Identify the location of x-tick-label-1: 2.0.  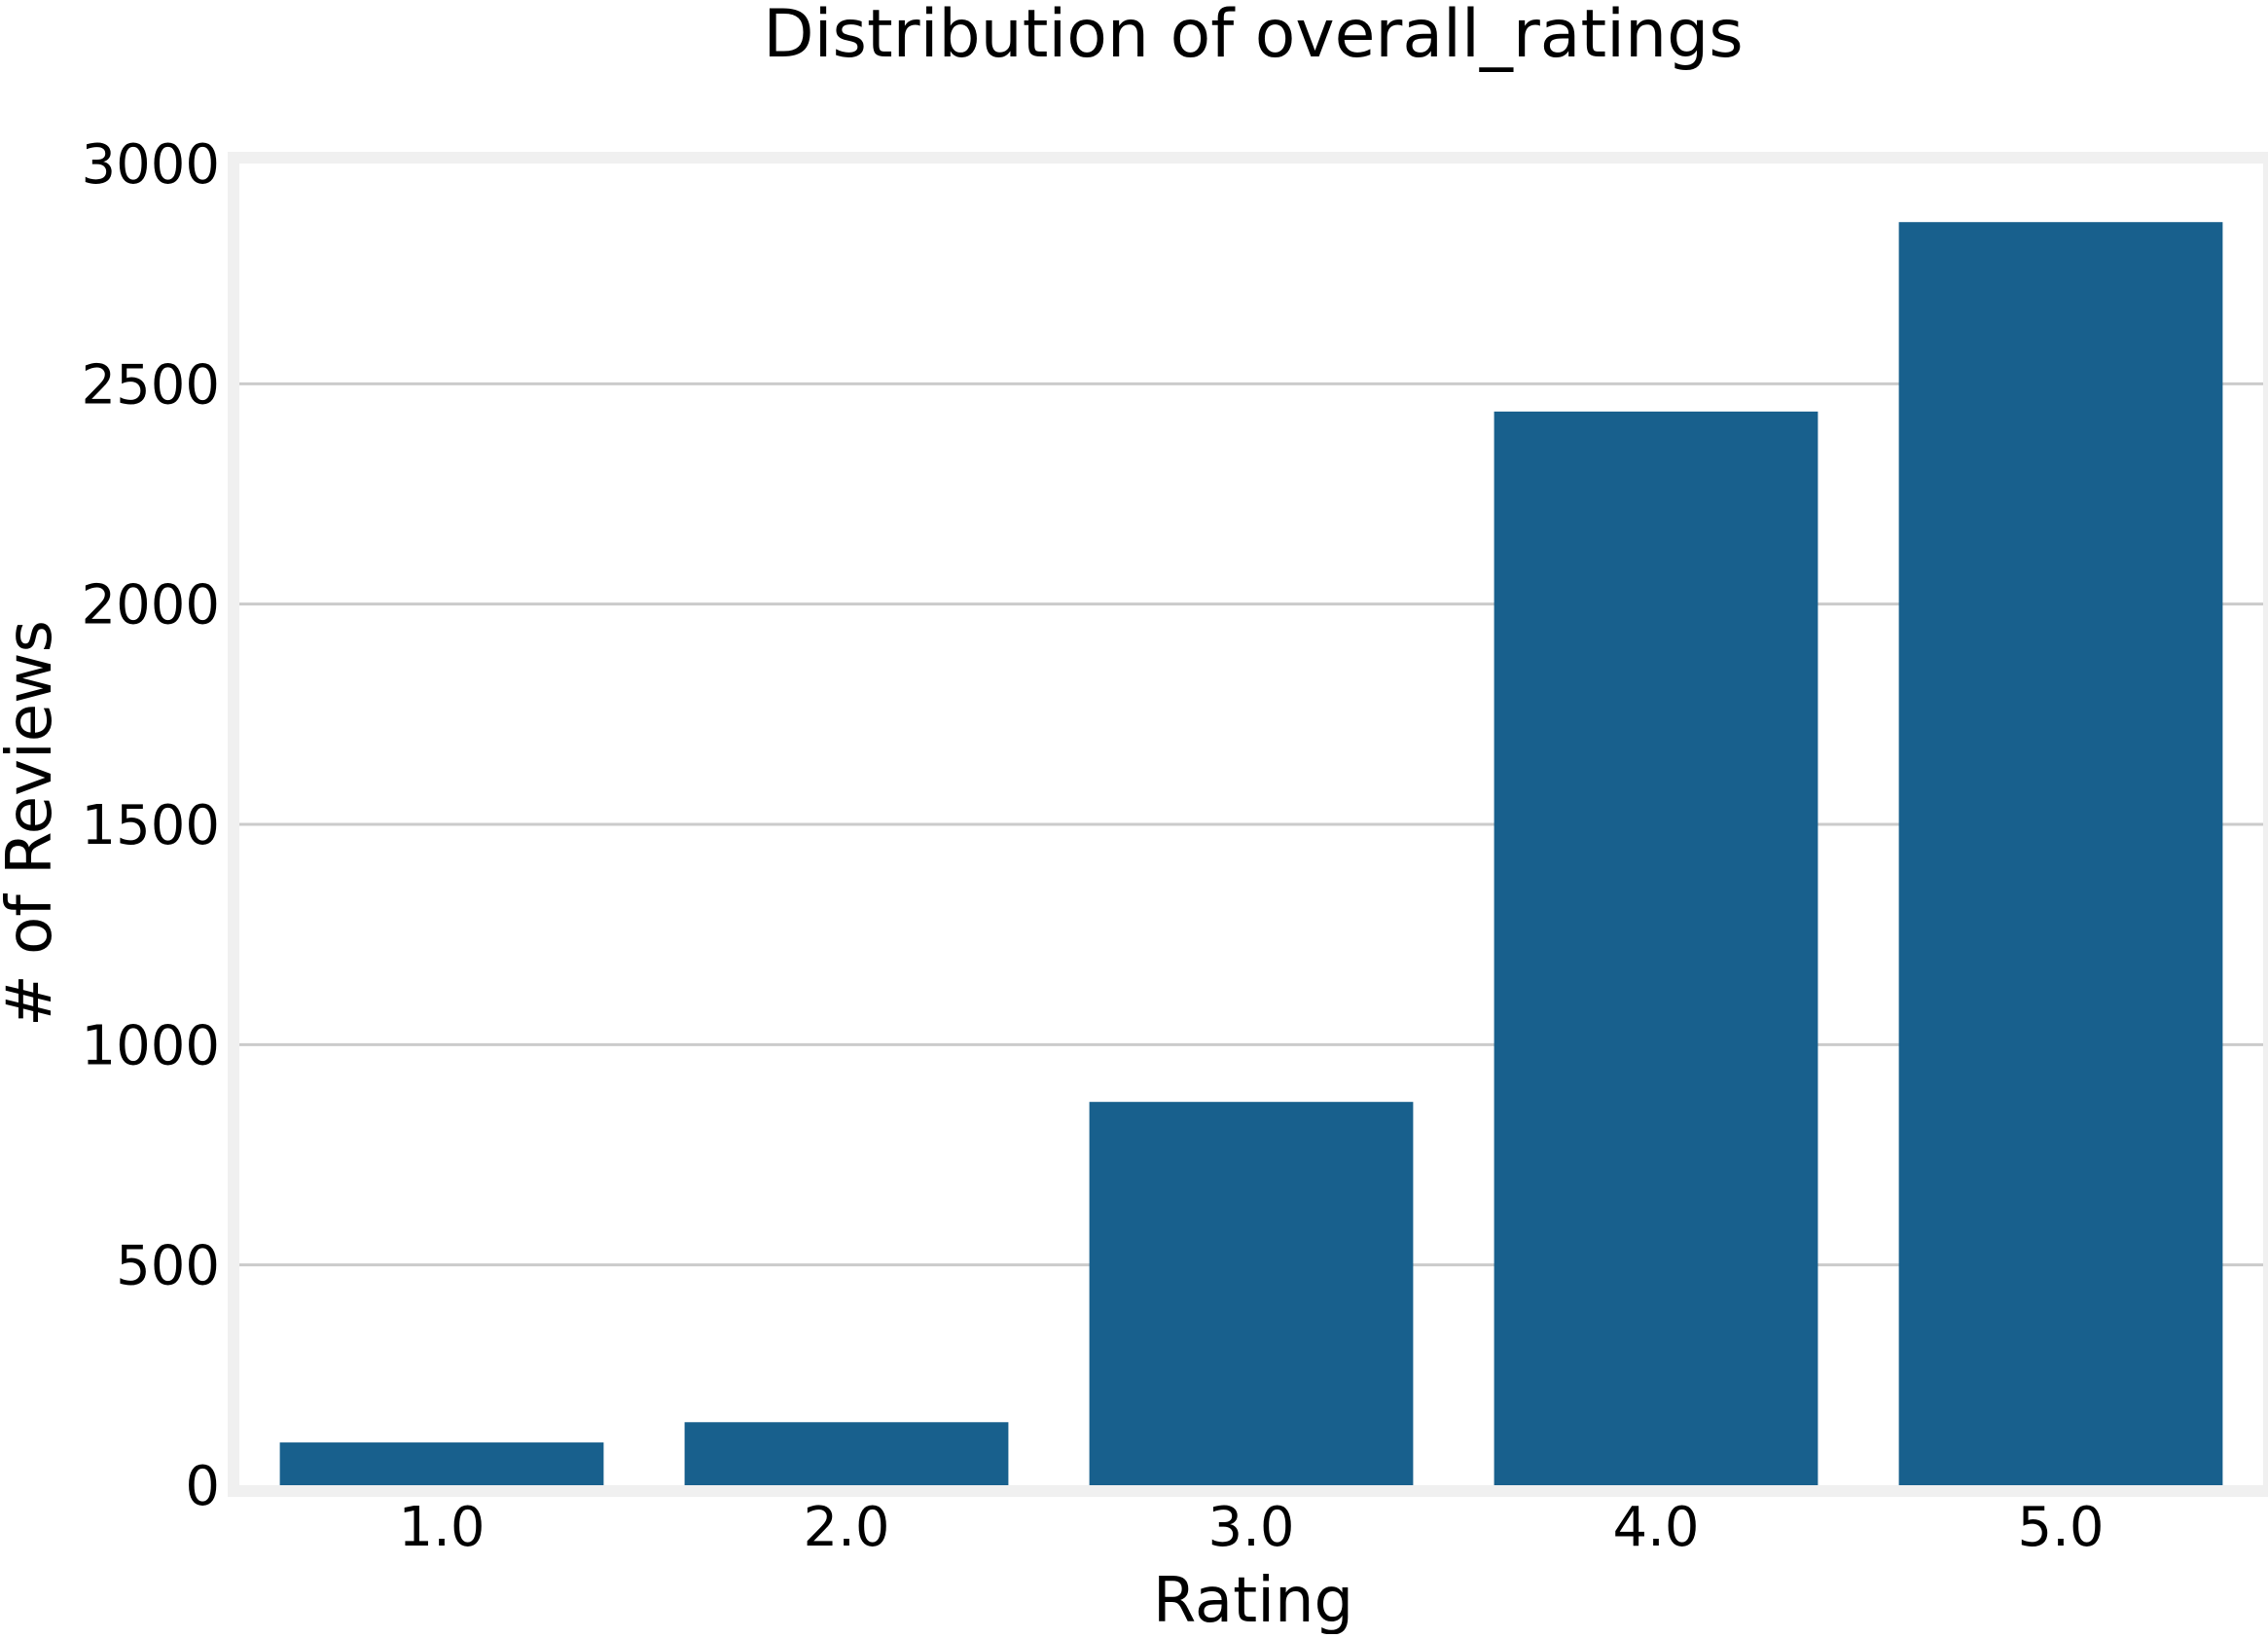
(846, 1527).